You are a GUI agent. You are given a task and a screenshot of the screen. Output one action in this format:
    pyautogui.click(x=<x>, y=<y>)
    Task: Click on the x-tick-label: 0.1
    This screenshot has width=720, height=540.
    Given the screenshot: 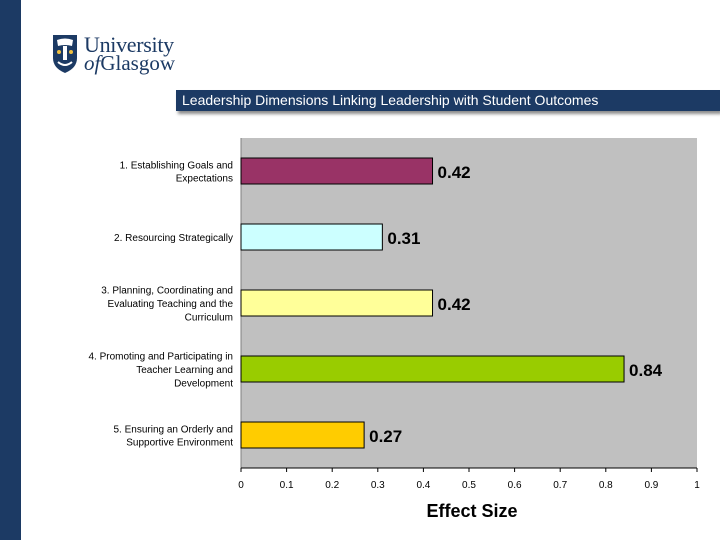 What is the action you would take?
    pyautogui.click(x=287, y=485)
    